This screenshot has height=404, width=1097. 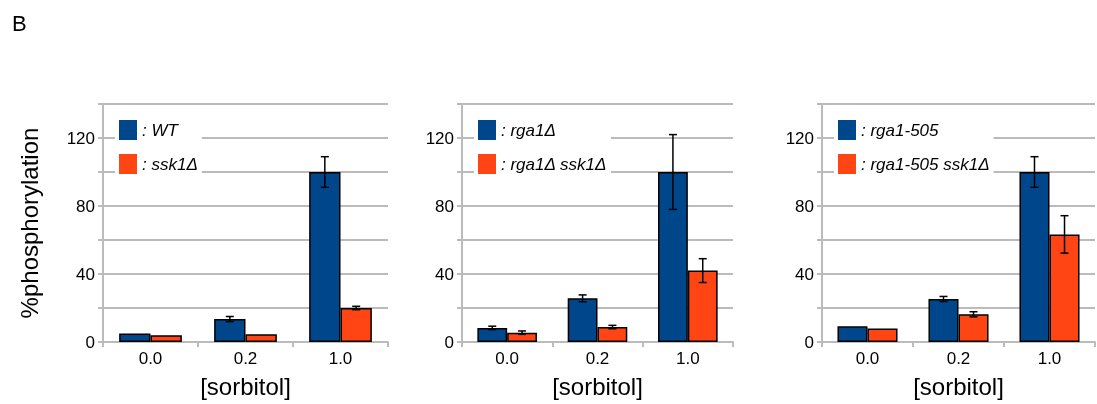 I want to click on text: B, so click(x=19, y=23).